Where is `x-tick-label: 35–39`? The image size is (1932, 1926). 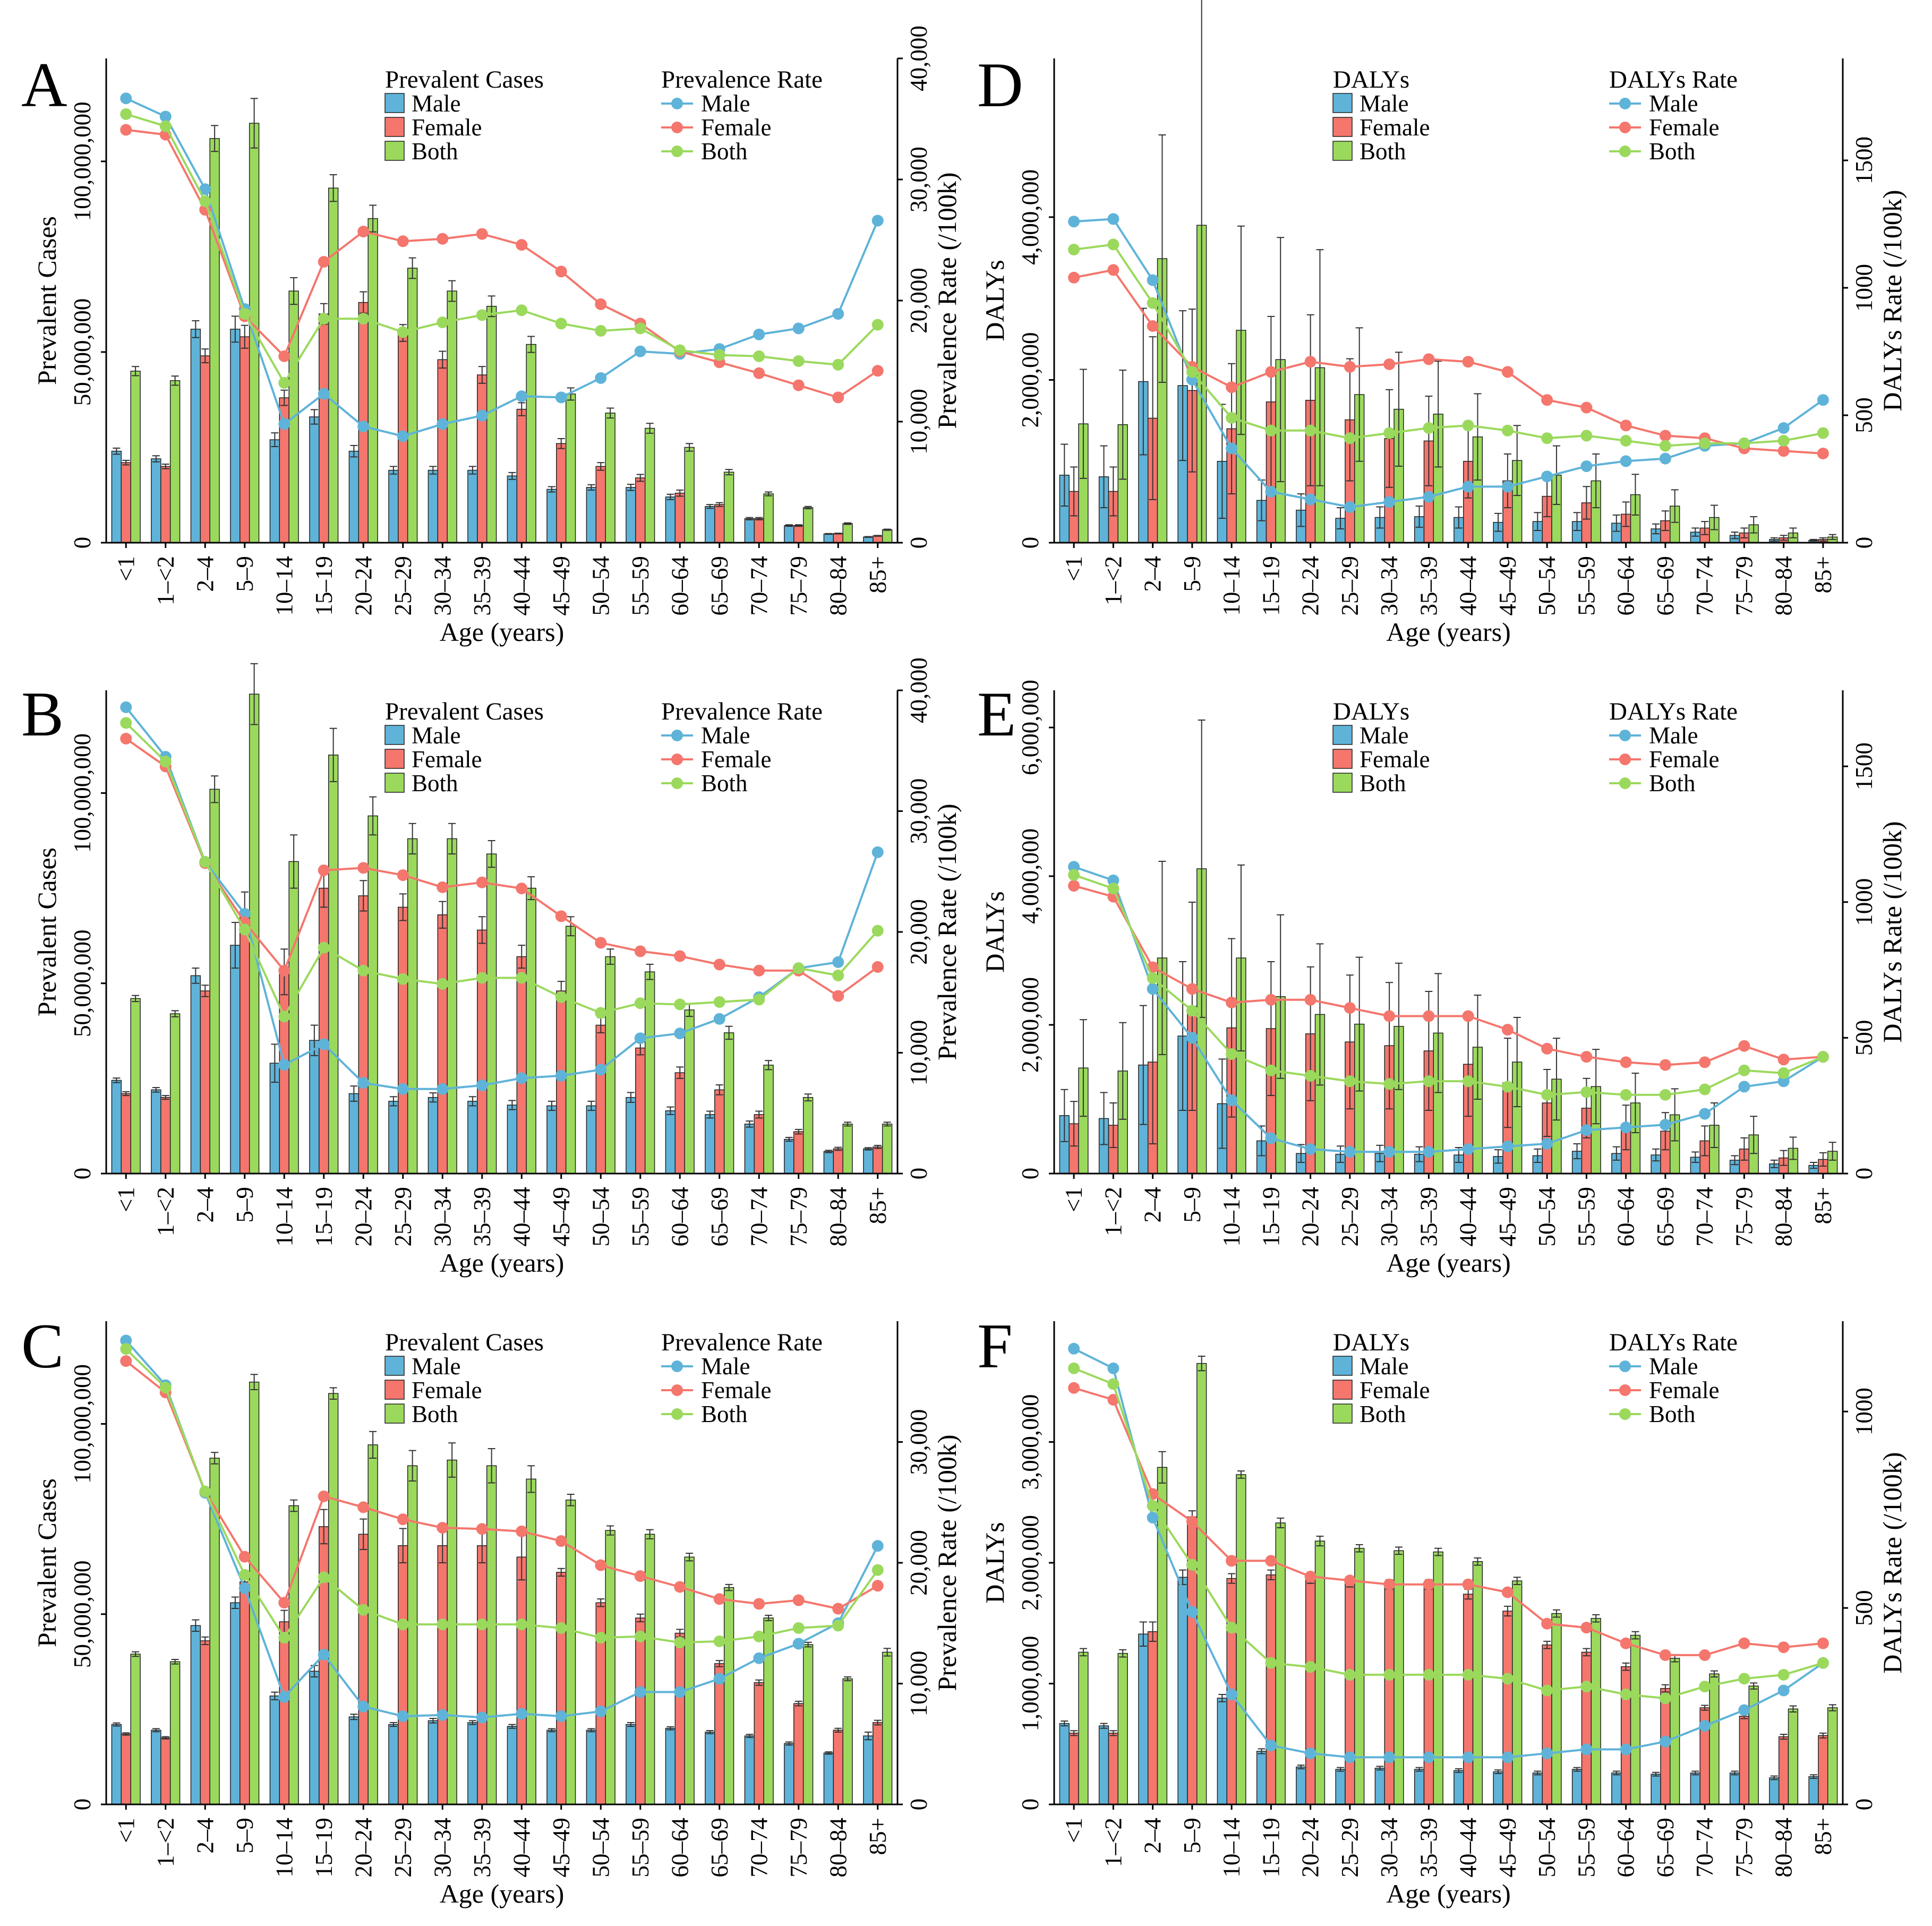 x-tick-label: 35–39 is located at coordinates (1429, 1217).